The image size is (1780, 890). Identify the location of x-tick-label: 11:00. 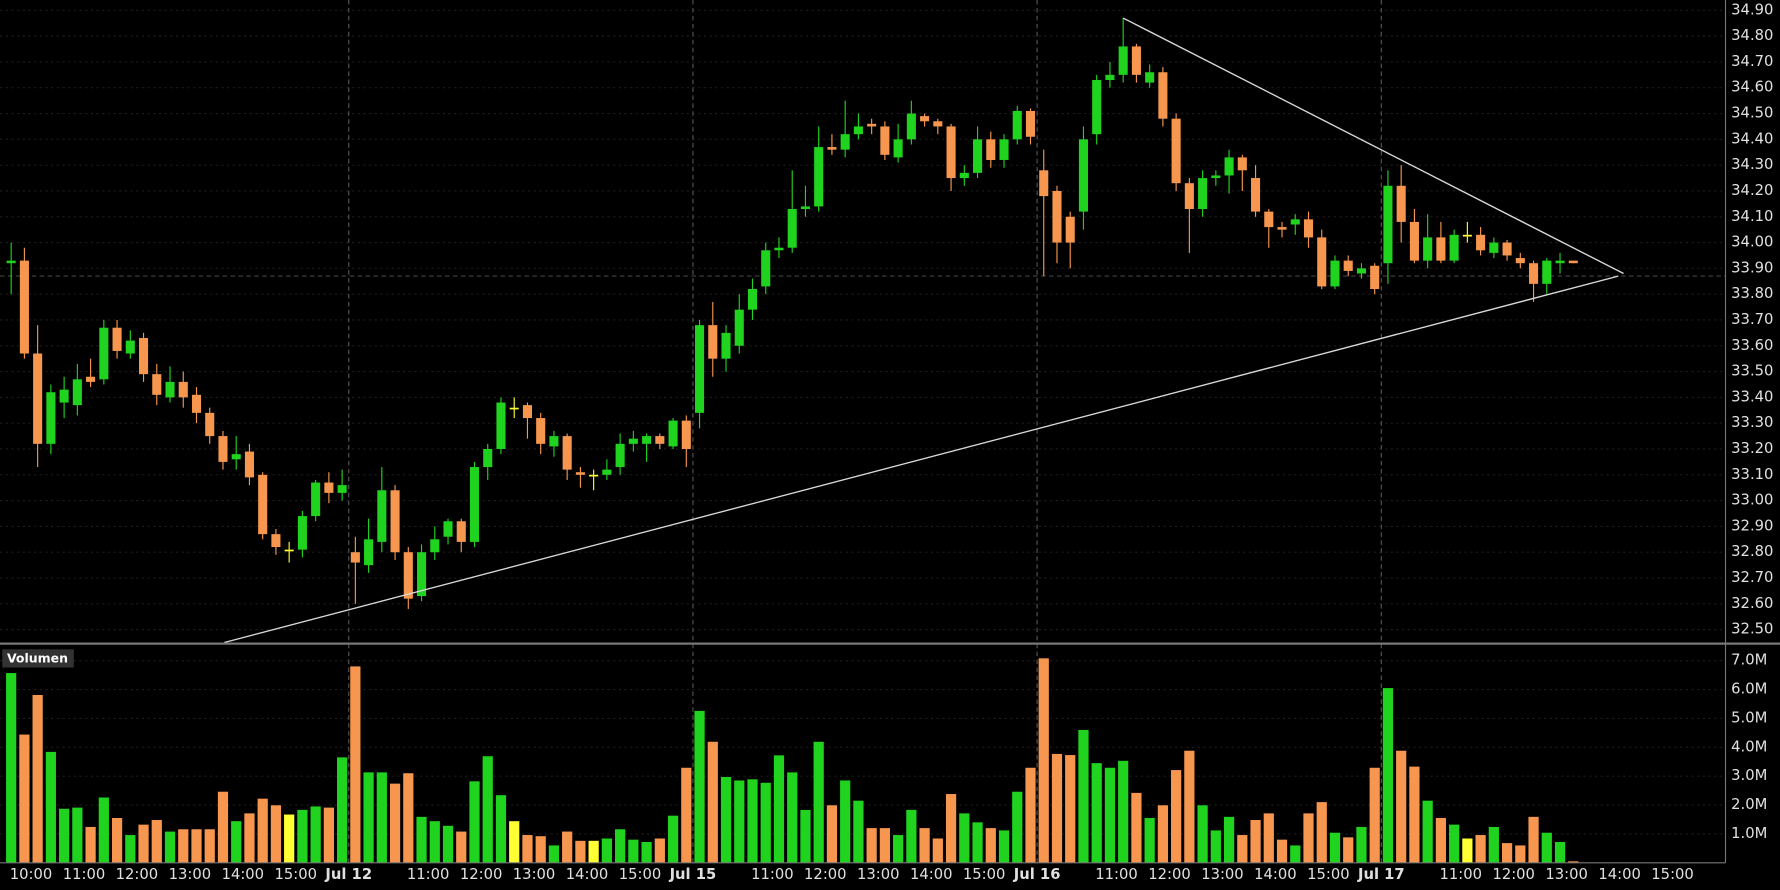
(84, 874).